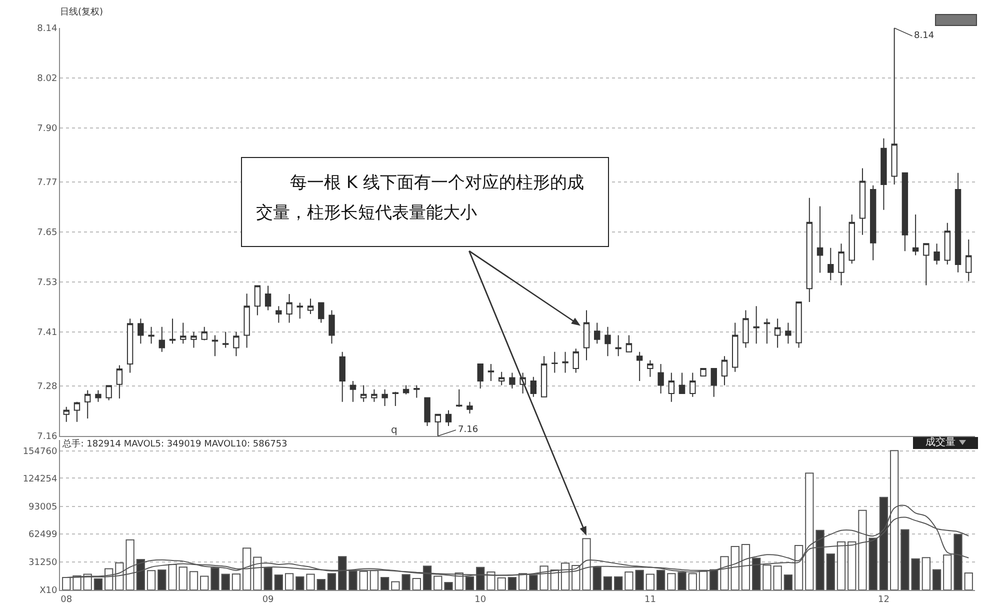 The image size is (993, 607). What do you see at coordinates (650, 599) in the screenshot?
I see `x-tick-label: 11` at bounding box center [650, 599].